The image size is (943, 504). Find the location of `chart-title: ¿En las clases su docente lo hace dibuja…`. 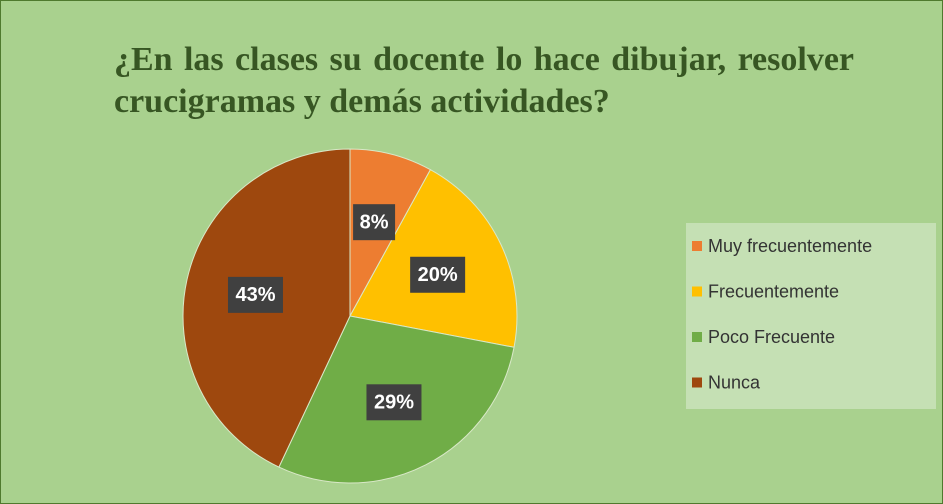

chart-title: ¿En las clases su docente lo hace dibuja… is located at coordinates (484, 80).